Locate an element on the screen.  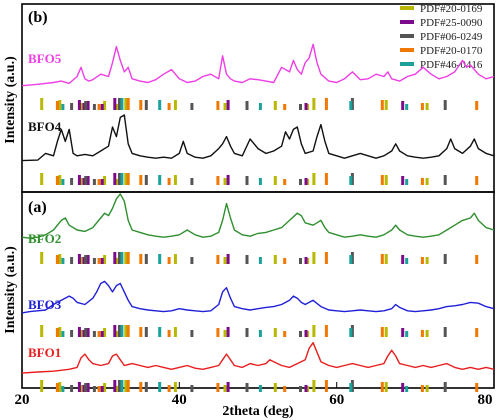
x-tick-label: 40 is located at coordinates (179, 400).